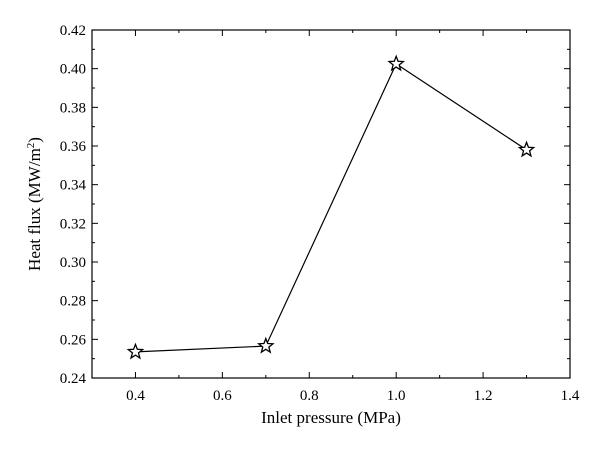 This screenshot has width=600, height=451. I want to click on y-tick-label: 0.38, so click(73, 108).